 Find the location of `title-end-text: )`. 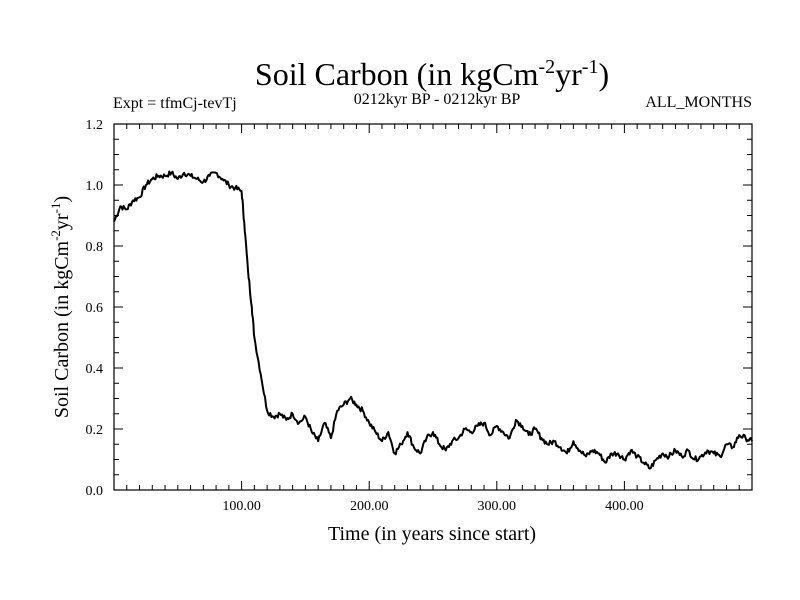

title-end-text: ) is located at coordinates (603, 74).